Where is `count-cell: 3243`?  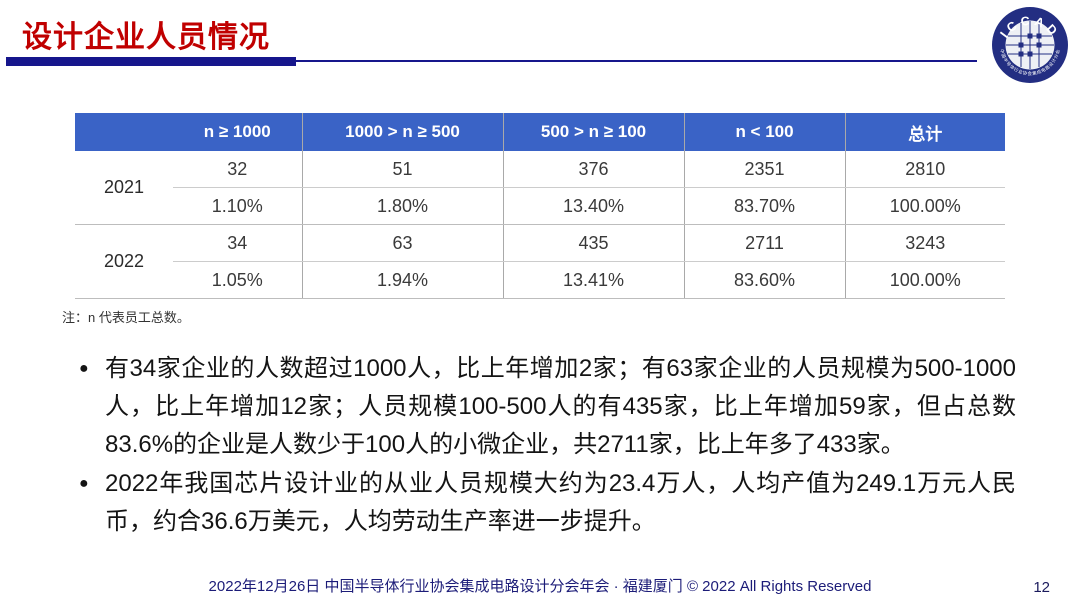 count-cell: 3243 is located at coordinates (924, 243).